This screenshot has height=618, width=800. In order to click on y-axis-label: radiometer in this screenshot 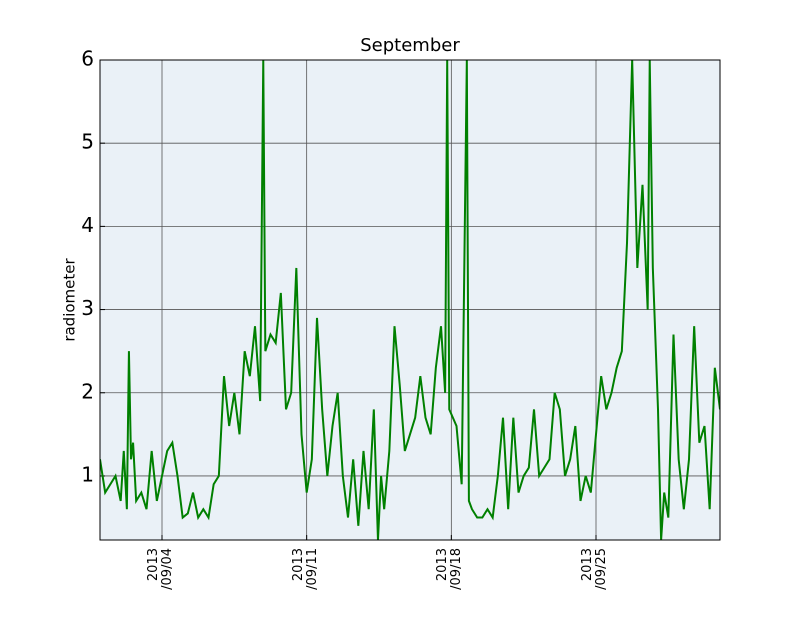, I will do `click(70, 299)`.